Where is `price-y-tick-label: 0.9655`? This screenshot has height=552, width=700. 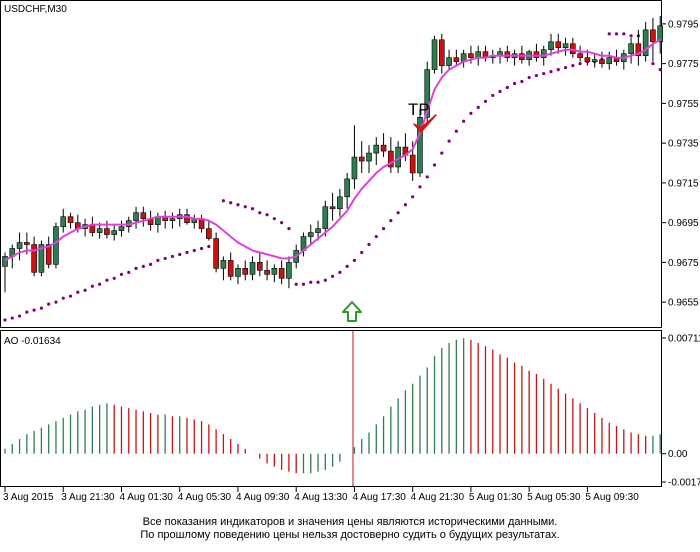 price-y-tick-label: 0.9655 is located at coordinates (683, 303).